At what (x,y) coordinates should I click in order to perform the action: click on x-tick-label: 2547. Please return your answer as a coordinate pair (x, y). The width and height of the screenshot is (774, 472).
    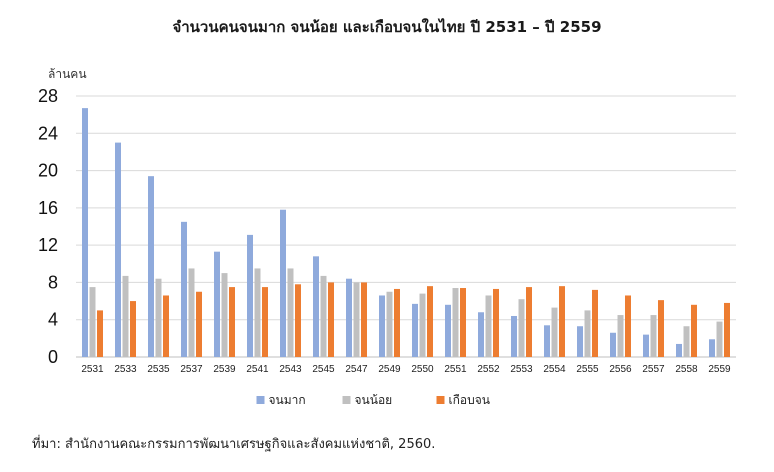
    Looking at the image, I should click on (356, 369).